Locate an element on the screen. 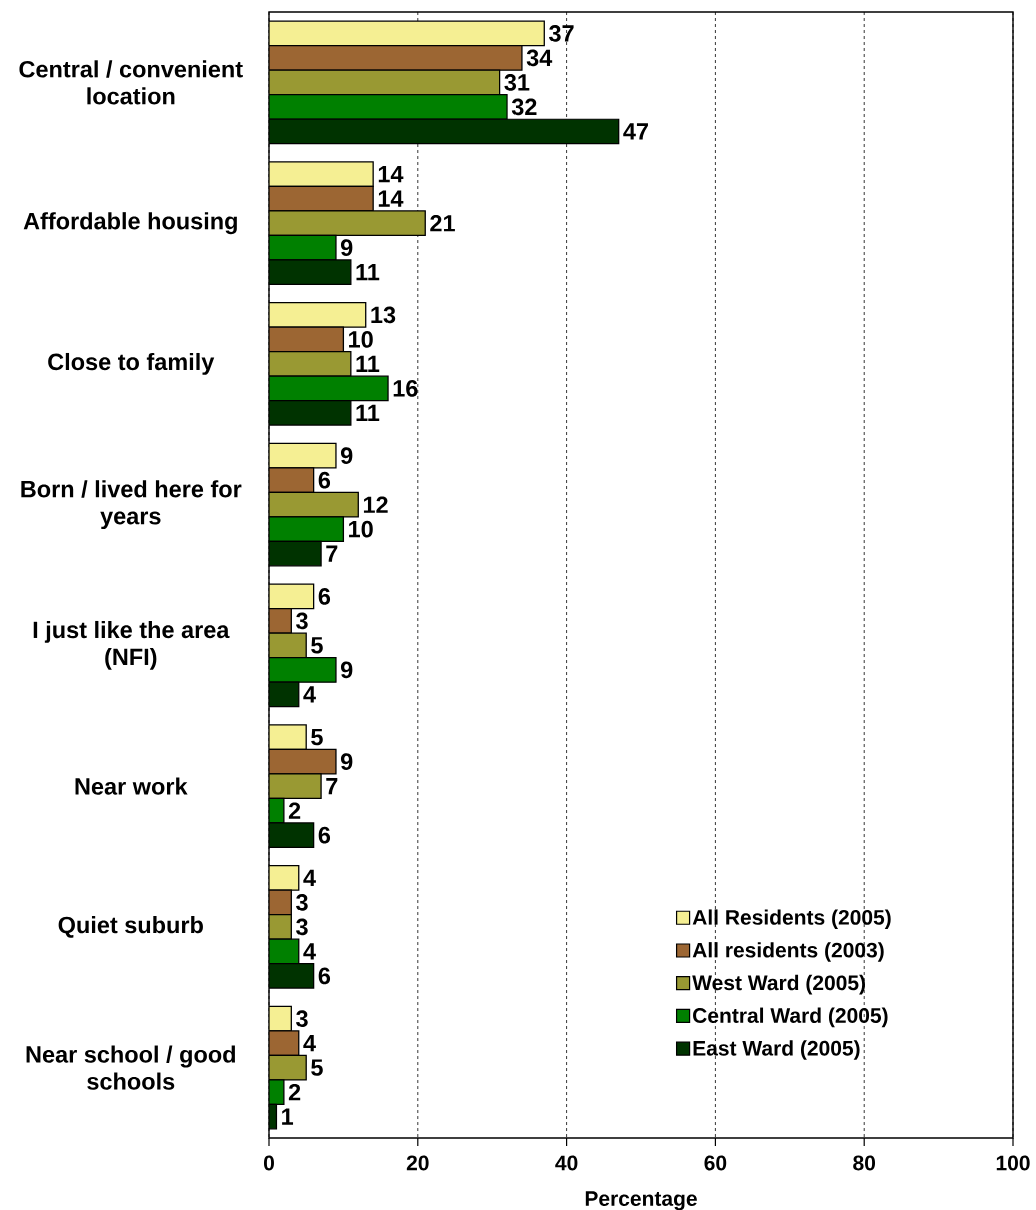  legend-label: All residents (2003) is located at coordinates (788, 952).